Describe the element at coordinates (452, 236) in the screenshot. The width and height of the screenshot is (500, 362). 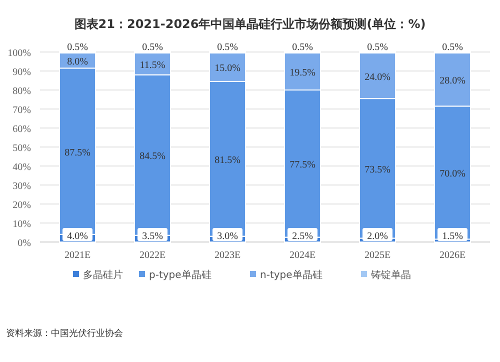
I see `data-label: 1.5%` at that location.